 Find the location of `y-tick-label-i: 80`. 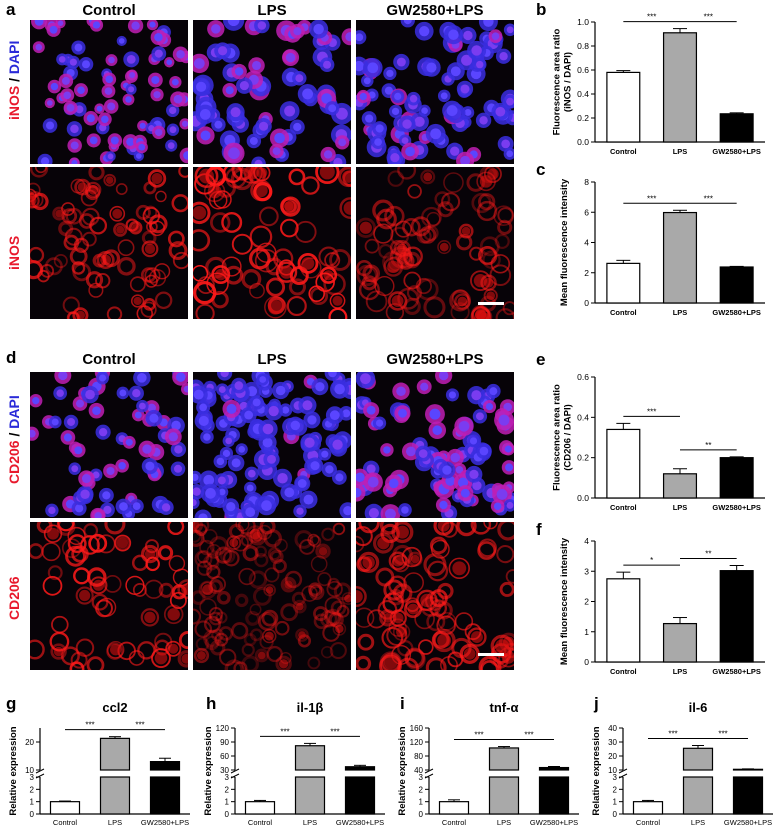

y-tick-label-i: 80 is located at coordinates (418, 756).